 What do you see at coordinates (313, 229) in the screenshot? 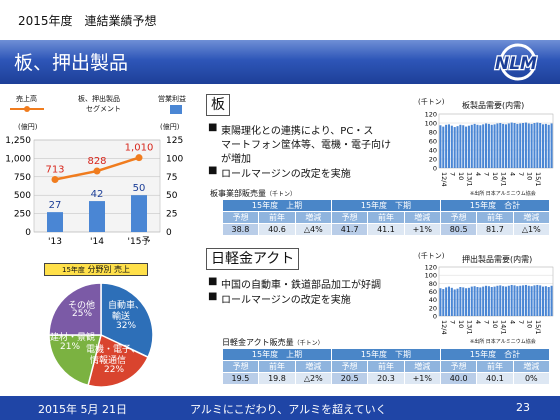
I see `table-cell: △4%` at bounding box center [313, 229].